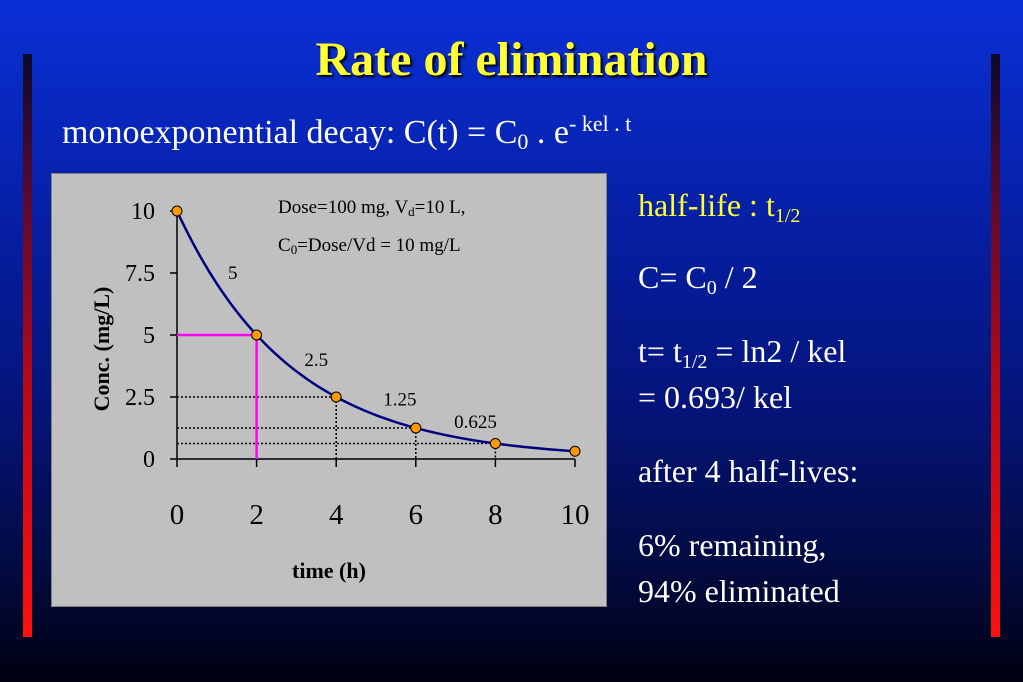  Describe the element at coordinates (399, 399) in the screenshot. I see `data-label: 1.25` at that location.